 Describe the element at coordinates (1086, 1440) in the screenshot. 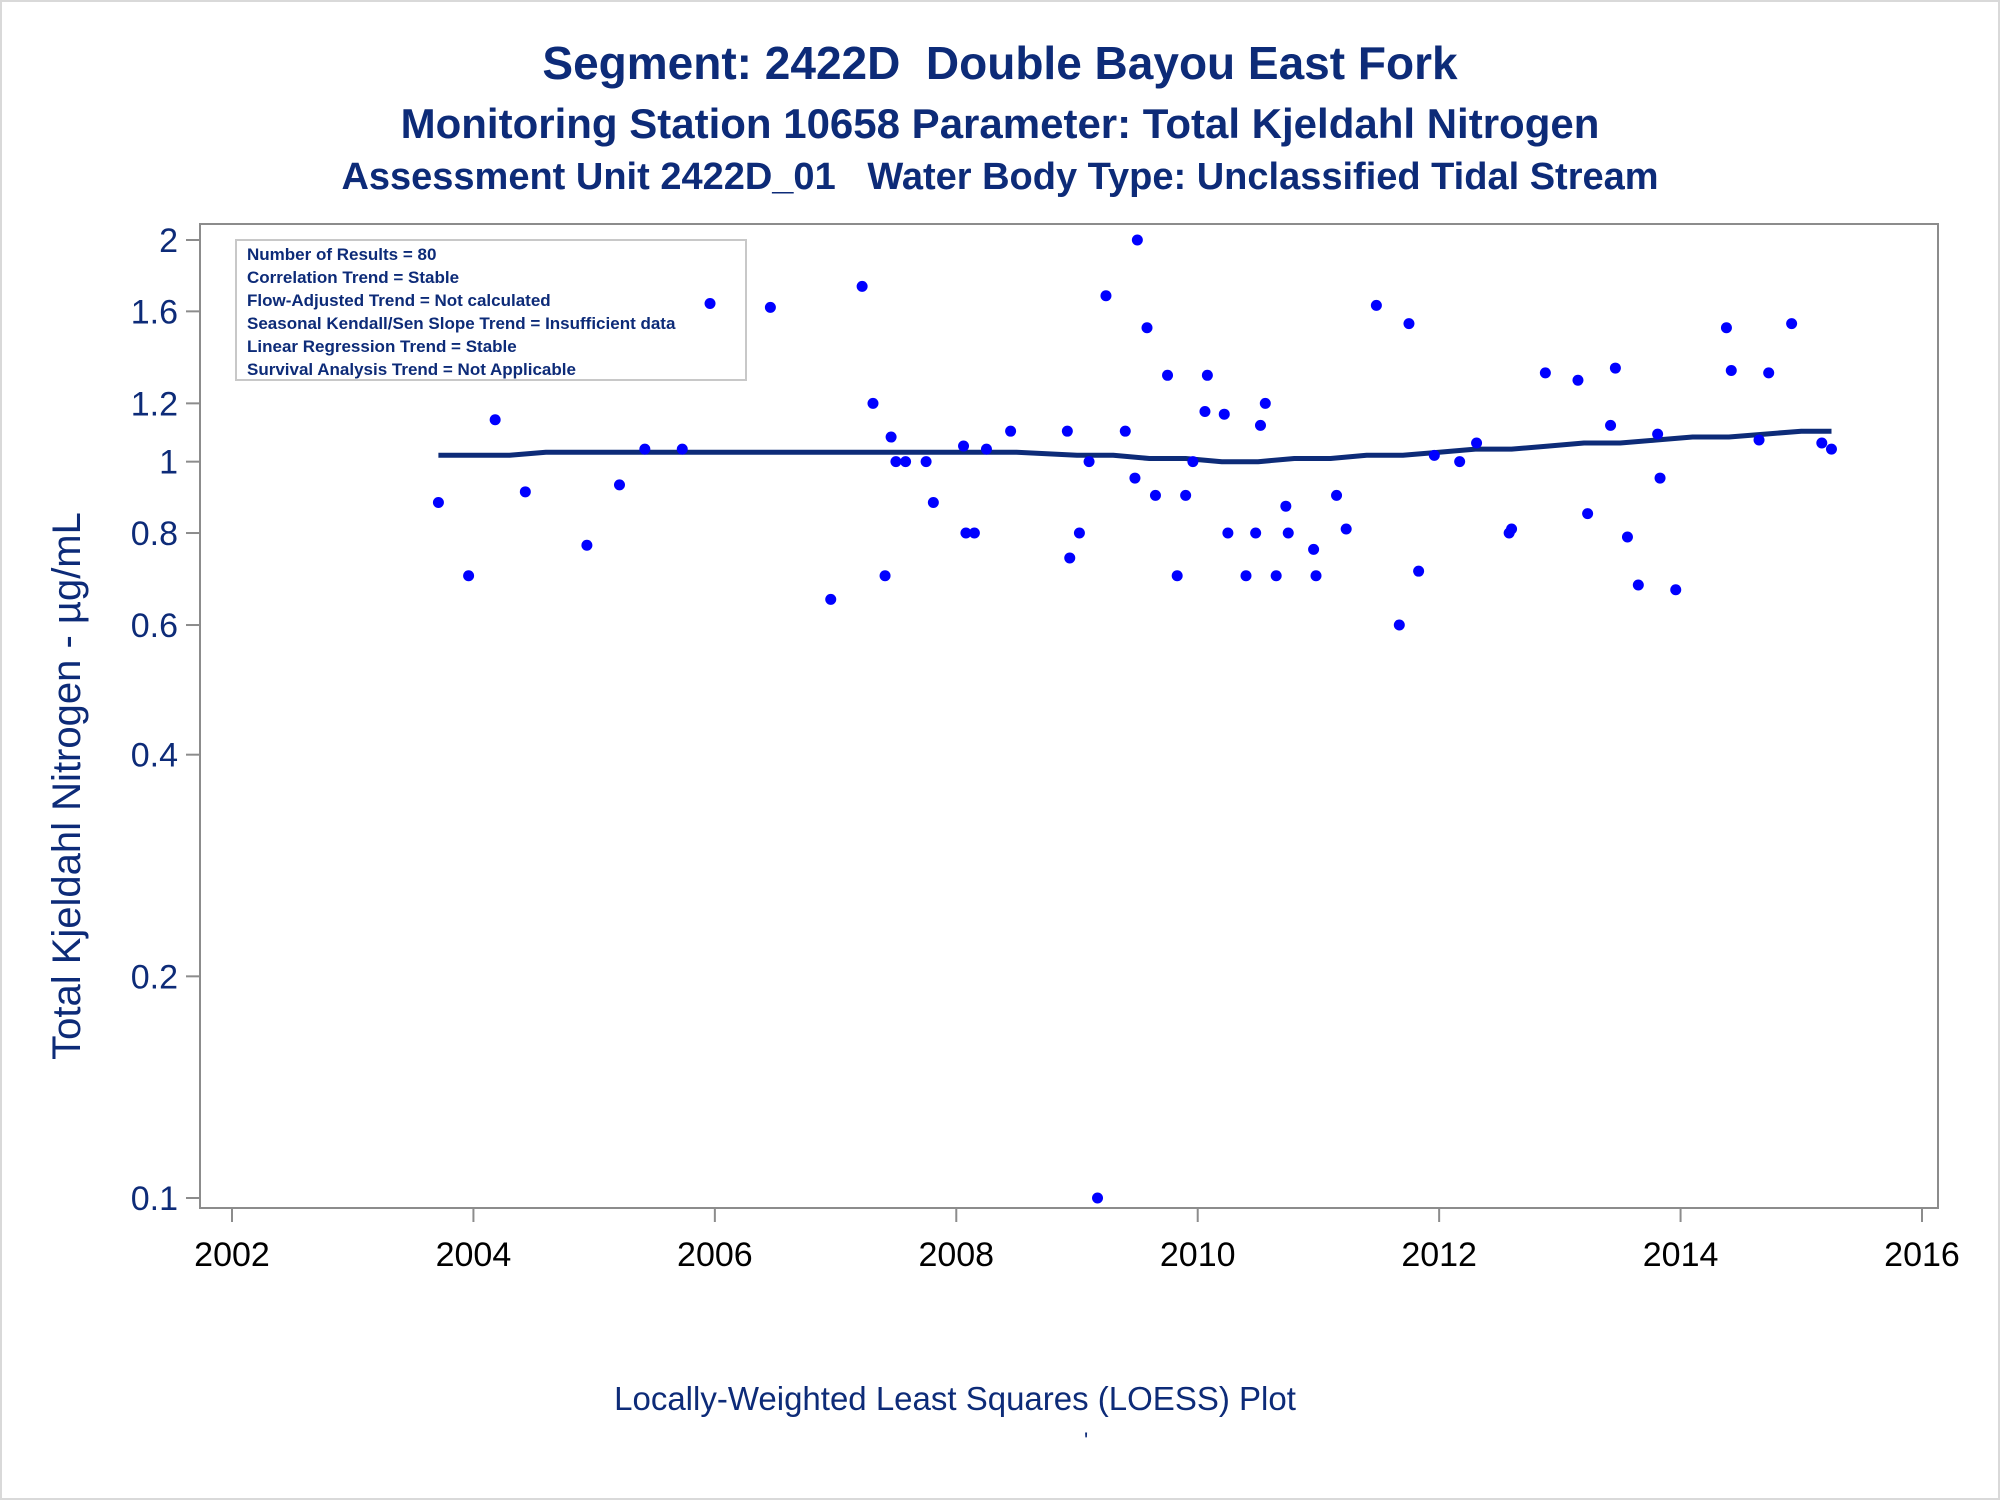

I see `footnote-mark: '` at that location.